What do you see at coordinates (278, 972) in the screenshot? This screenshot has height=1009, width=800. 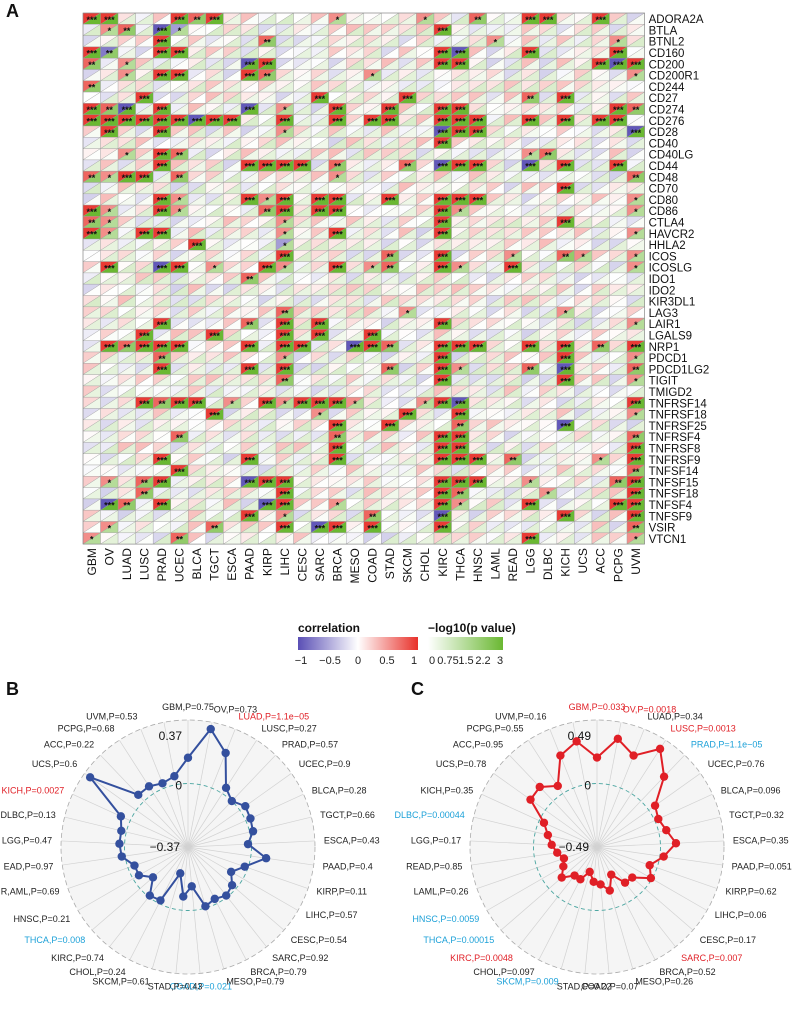 I see `radar-category-label: BRCA,P=0.79` at bounding box center [278, 972].